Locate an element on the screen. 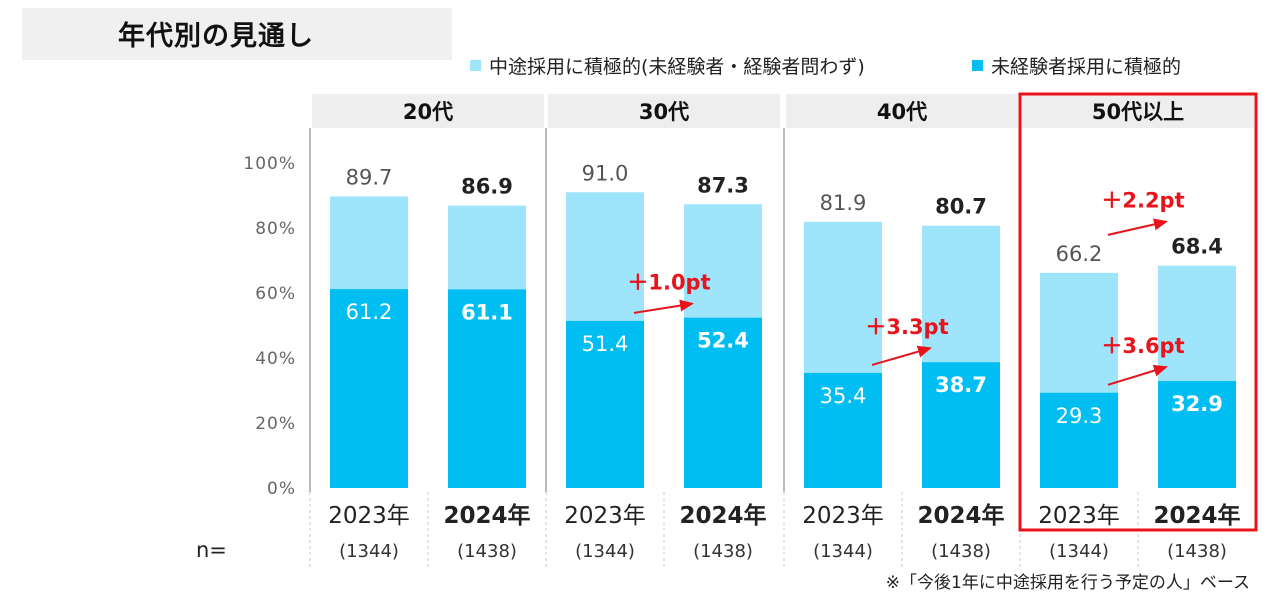 The image size is (1280, 593). highlight-frame is located at coordinates (1138, 312).